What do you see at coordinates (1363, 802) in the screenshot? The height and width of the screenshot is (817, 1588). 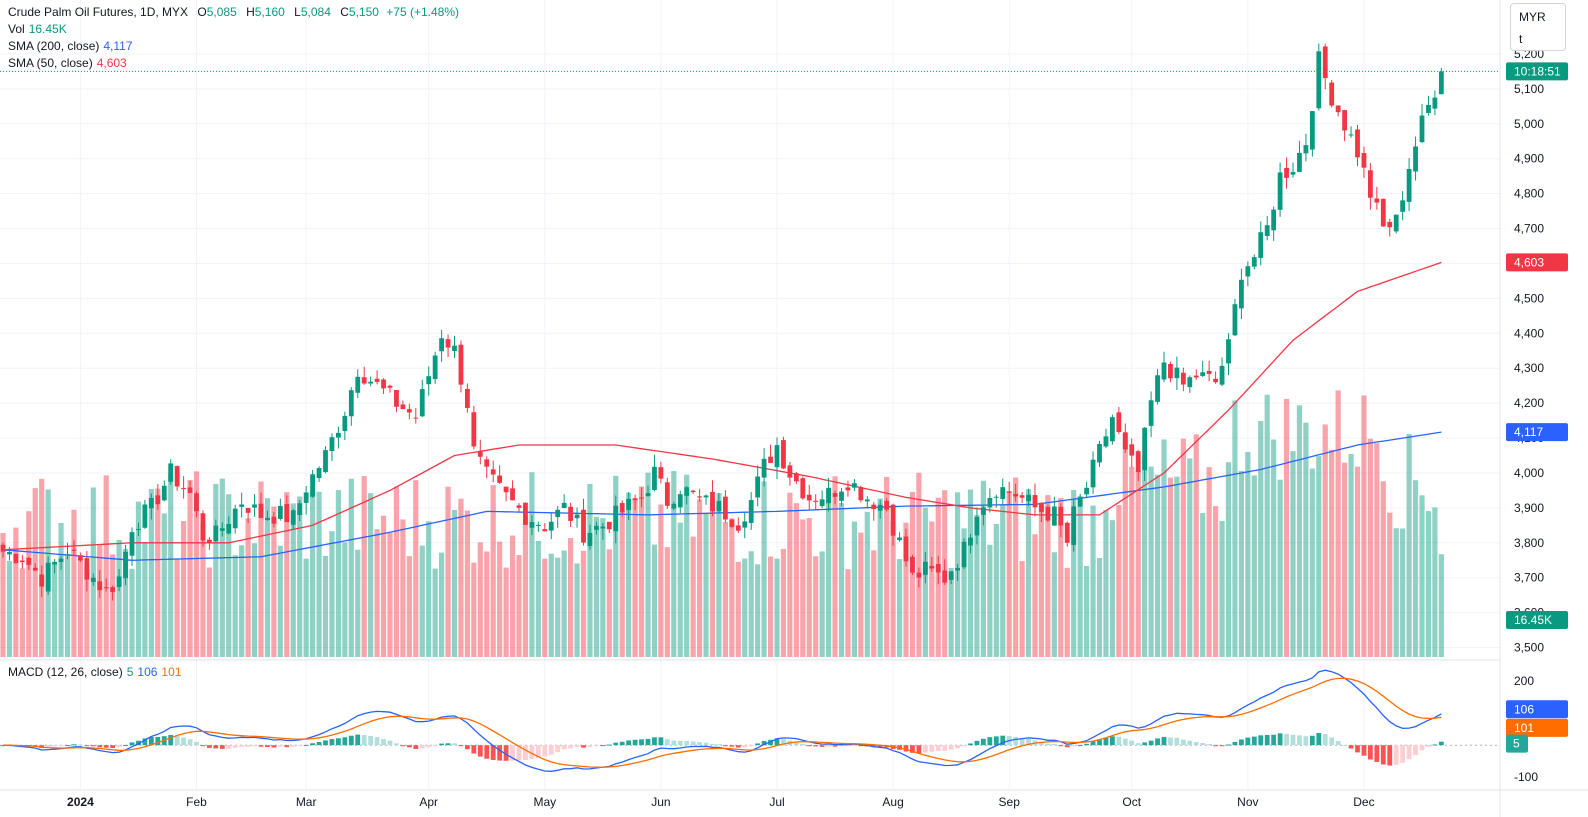 I see `time-tick-label: Dec` at bounding box center [1363, 802].